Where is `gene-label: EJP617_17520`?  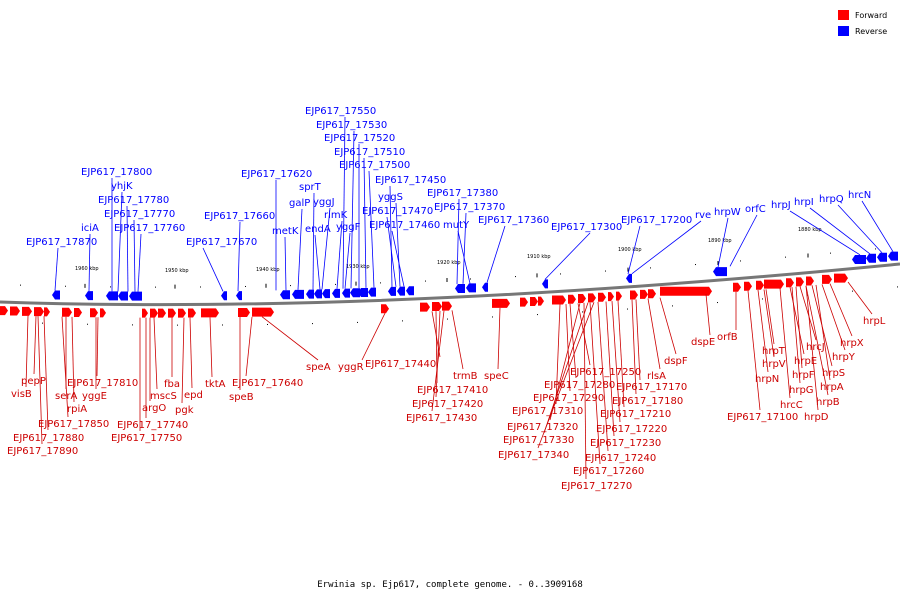 gene-label: EJP617_17520 is located at coordinates (359, 138).